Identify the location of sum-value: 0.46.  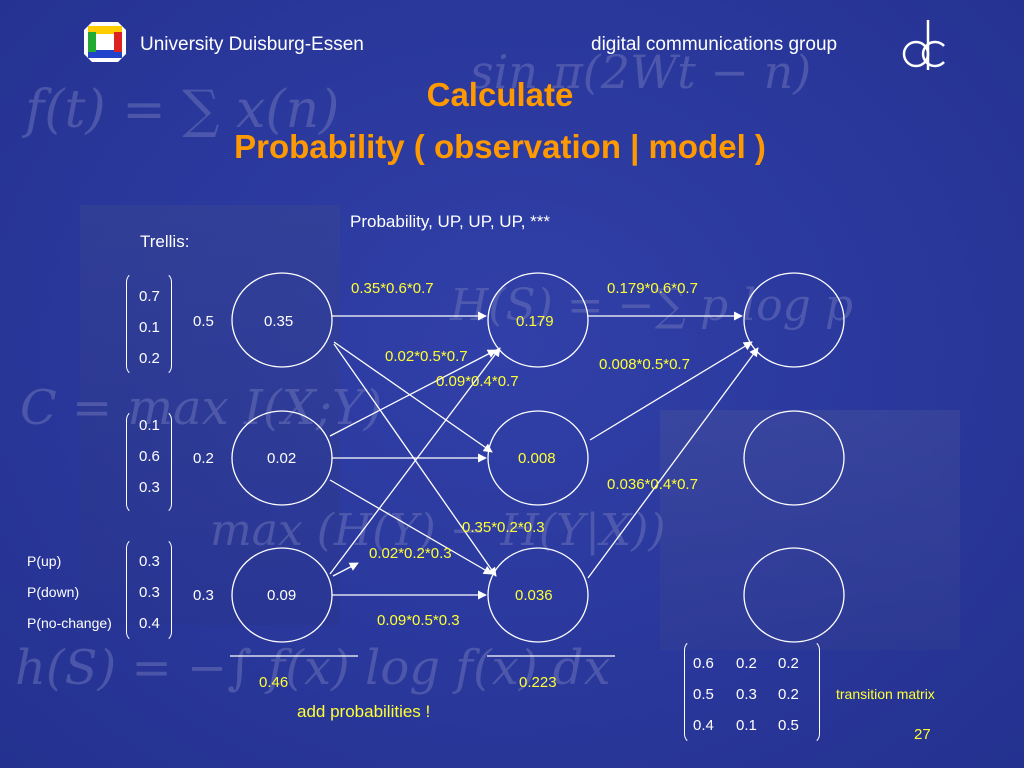
(274, 682).